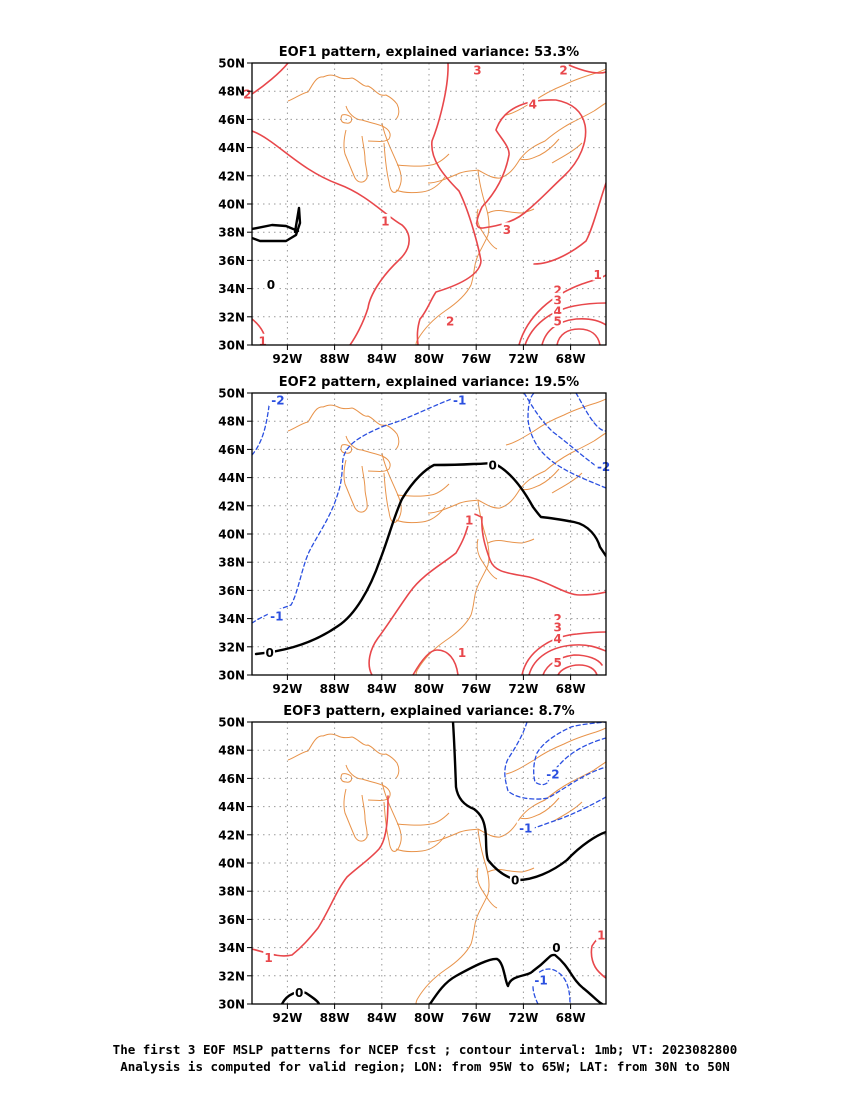 The image size is (850, 1100). I want to click on grid, so click(429, 204).